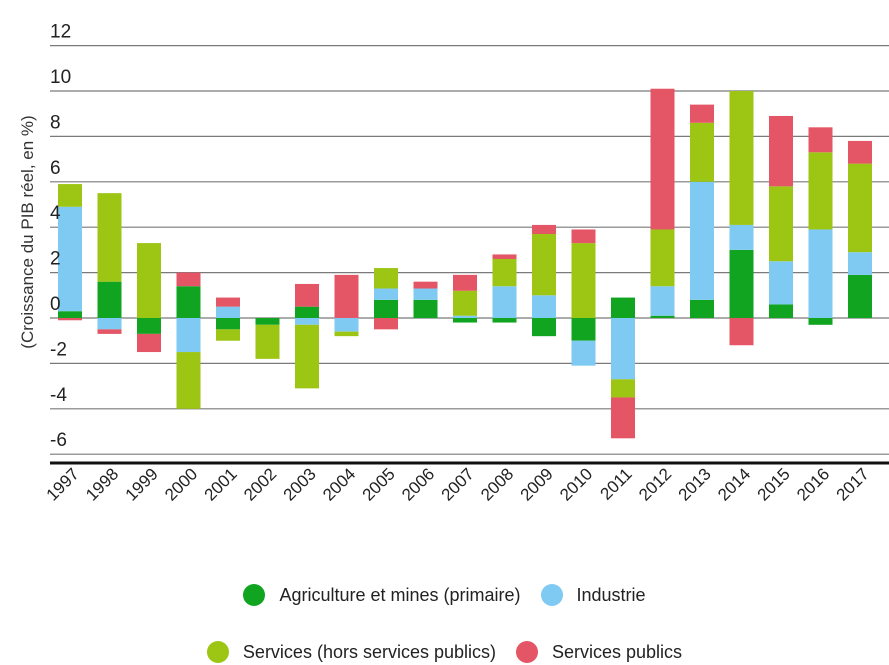  I want to click on legend-item-services: Services (hors services publics), so click(351, 652).